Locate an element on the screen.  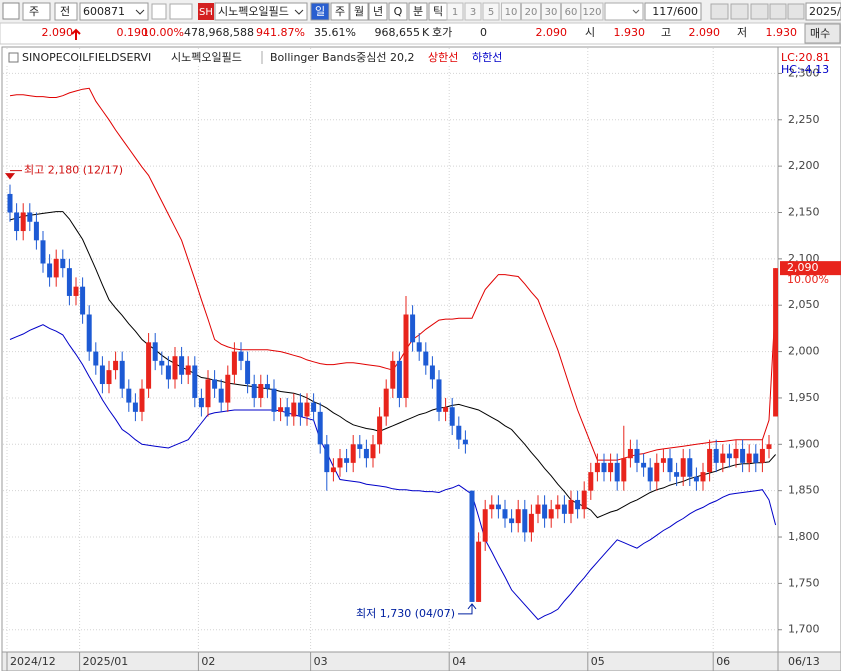
minute-label: 5 is located at coordinates (491, 12).